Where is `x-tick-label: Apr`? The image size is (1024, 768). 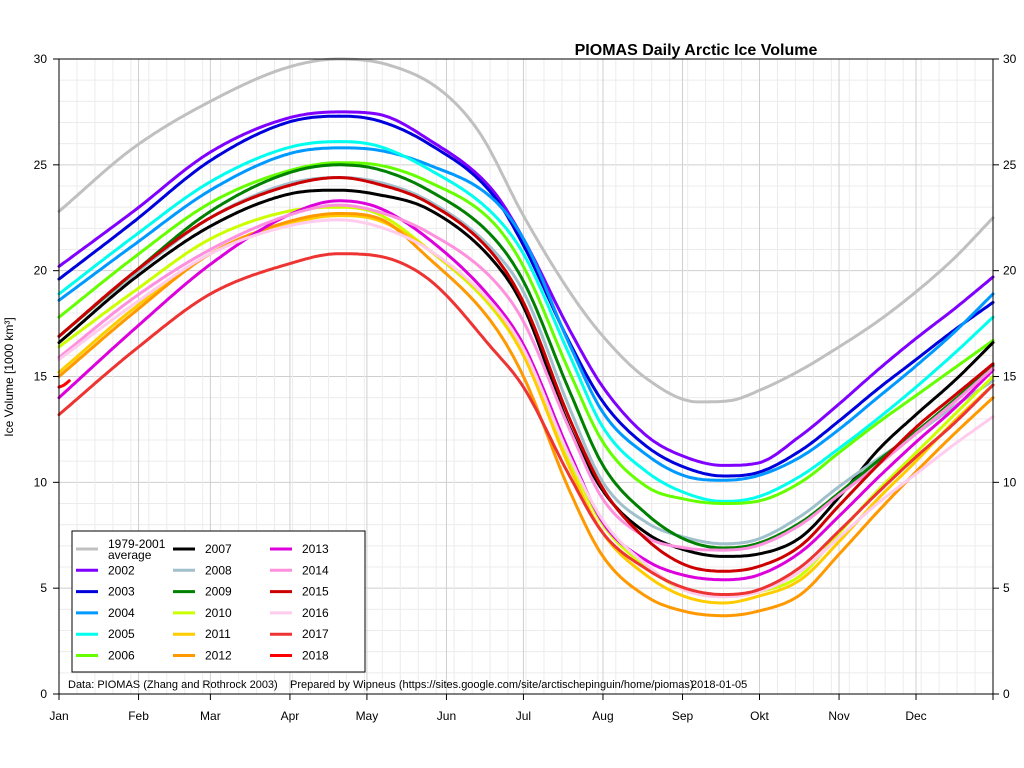
x-tick-label: Apr is located at coordinates (290, 716).